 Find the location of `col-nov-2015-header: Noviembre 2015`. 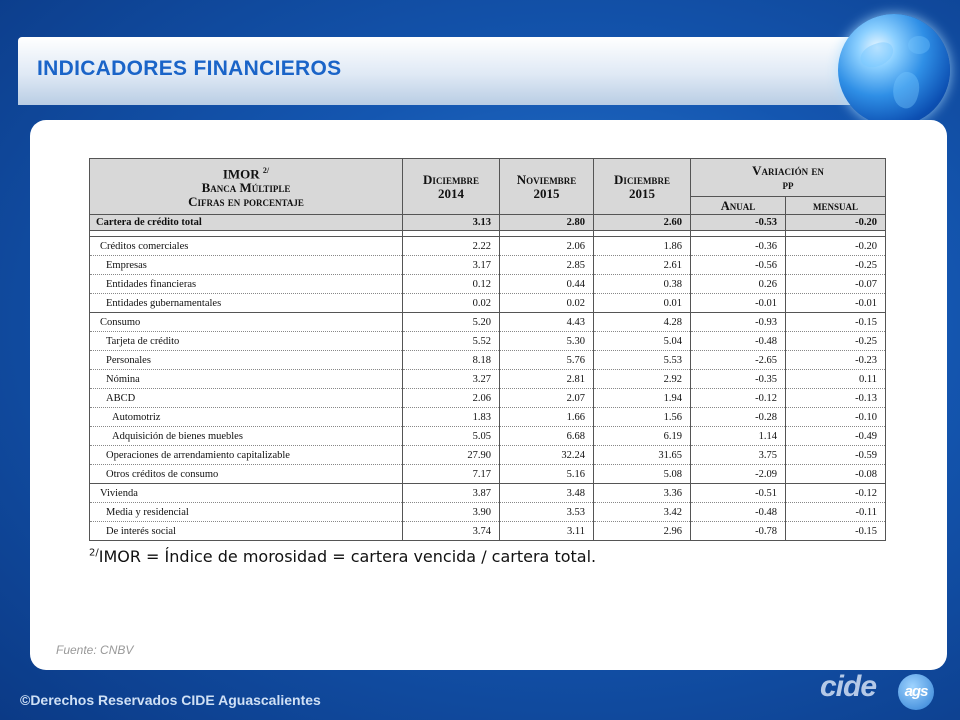

col-nov-2015-header: Noviembre 2015 is located at coordinates (546, 186).